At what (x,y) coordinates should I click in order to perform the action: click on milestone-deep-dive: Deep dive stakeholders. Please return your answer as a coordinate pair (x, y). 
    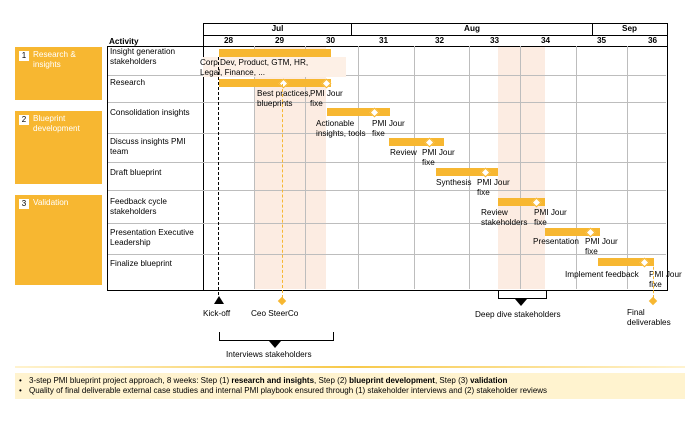
    Looking at the image, I should click on (518, 314).